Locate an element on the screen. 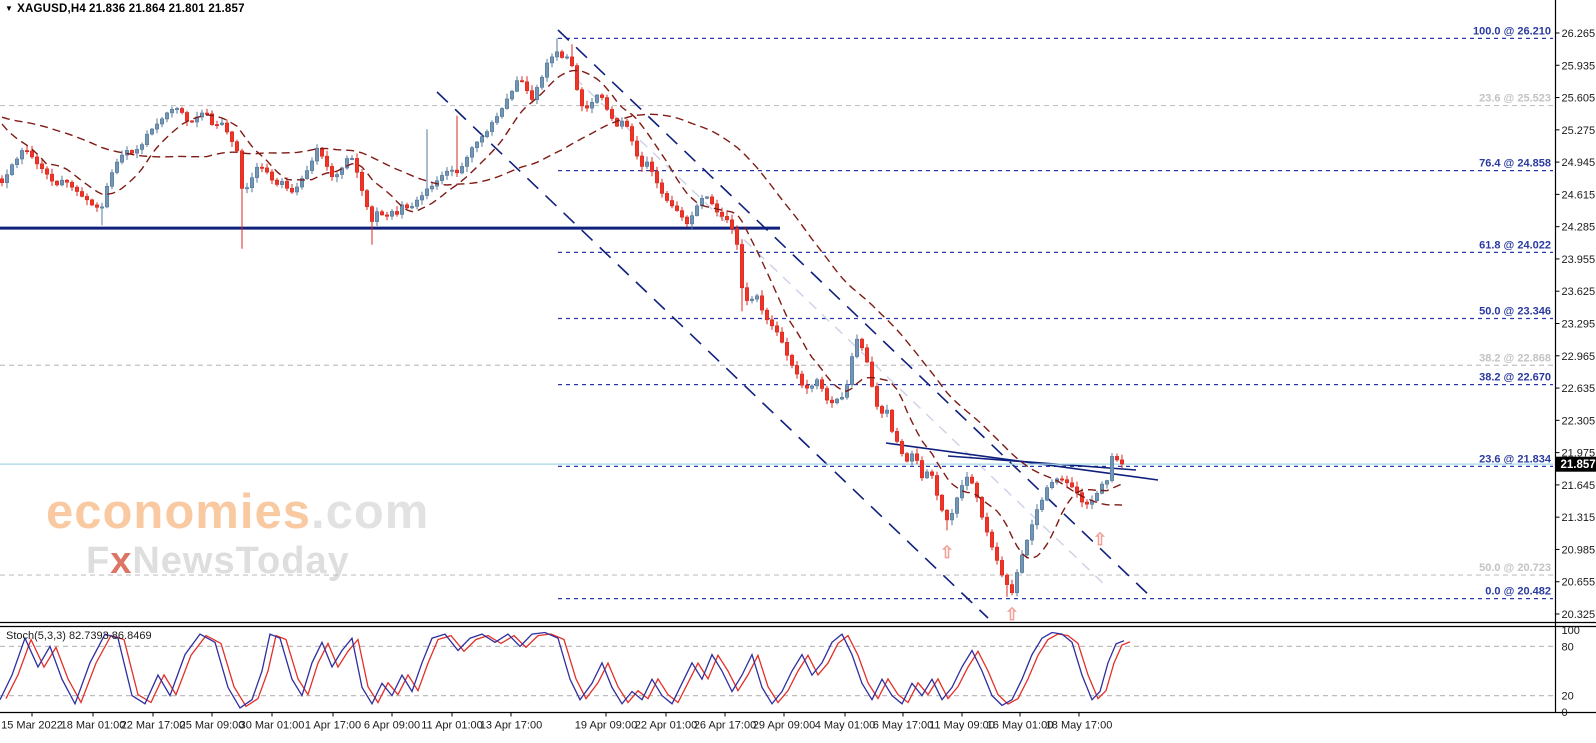  price-axis-label: 22.305 is located at coordinates (1579, 421).